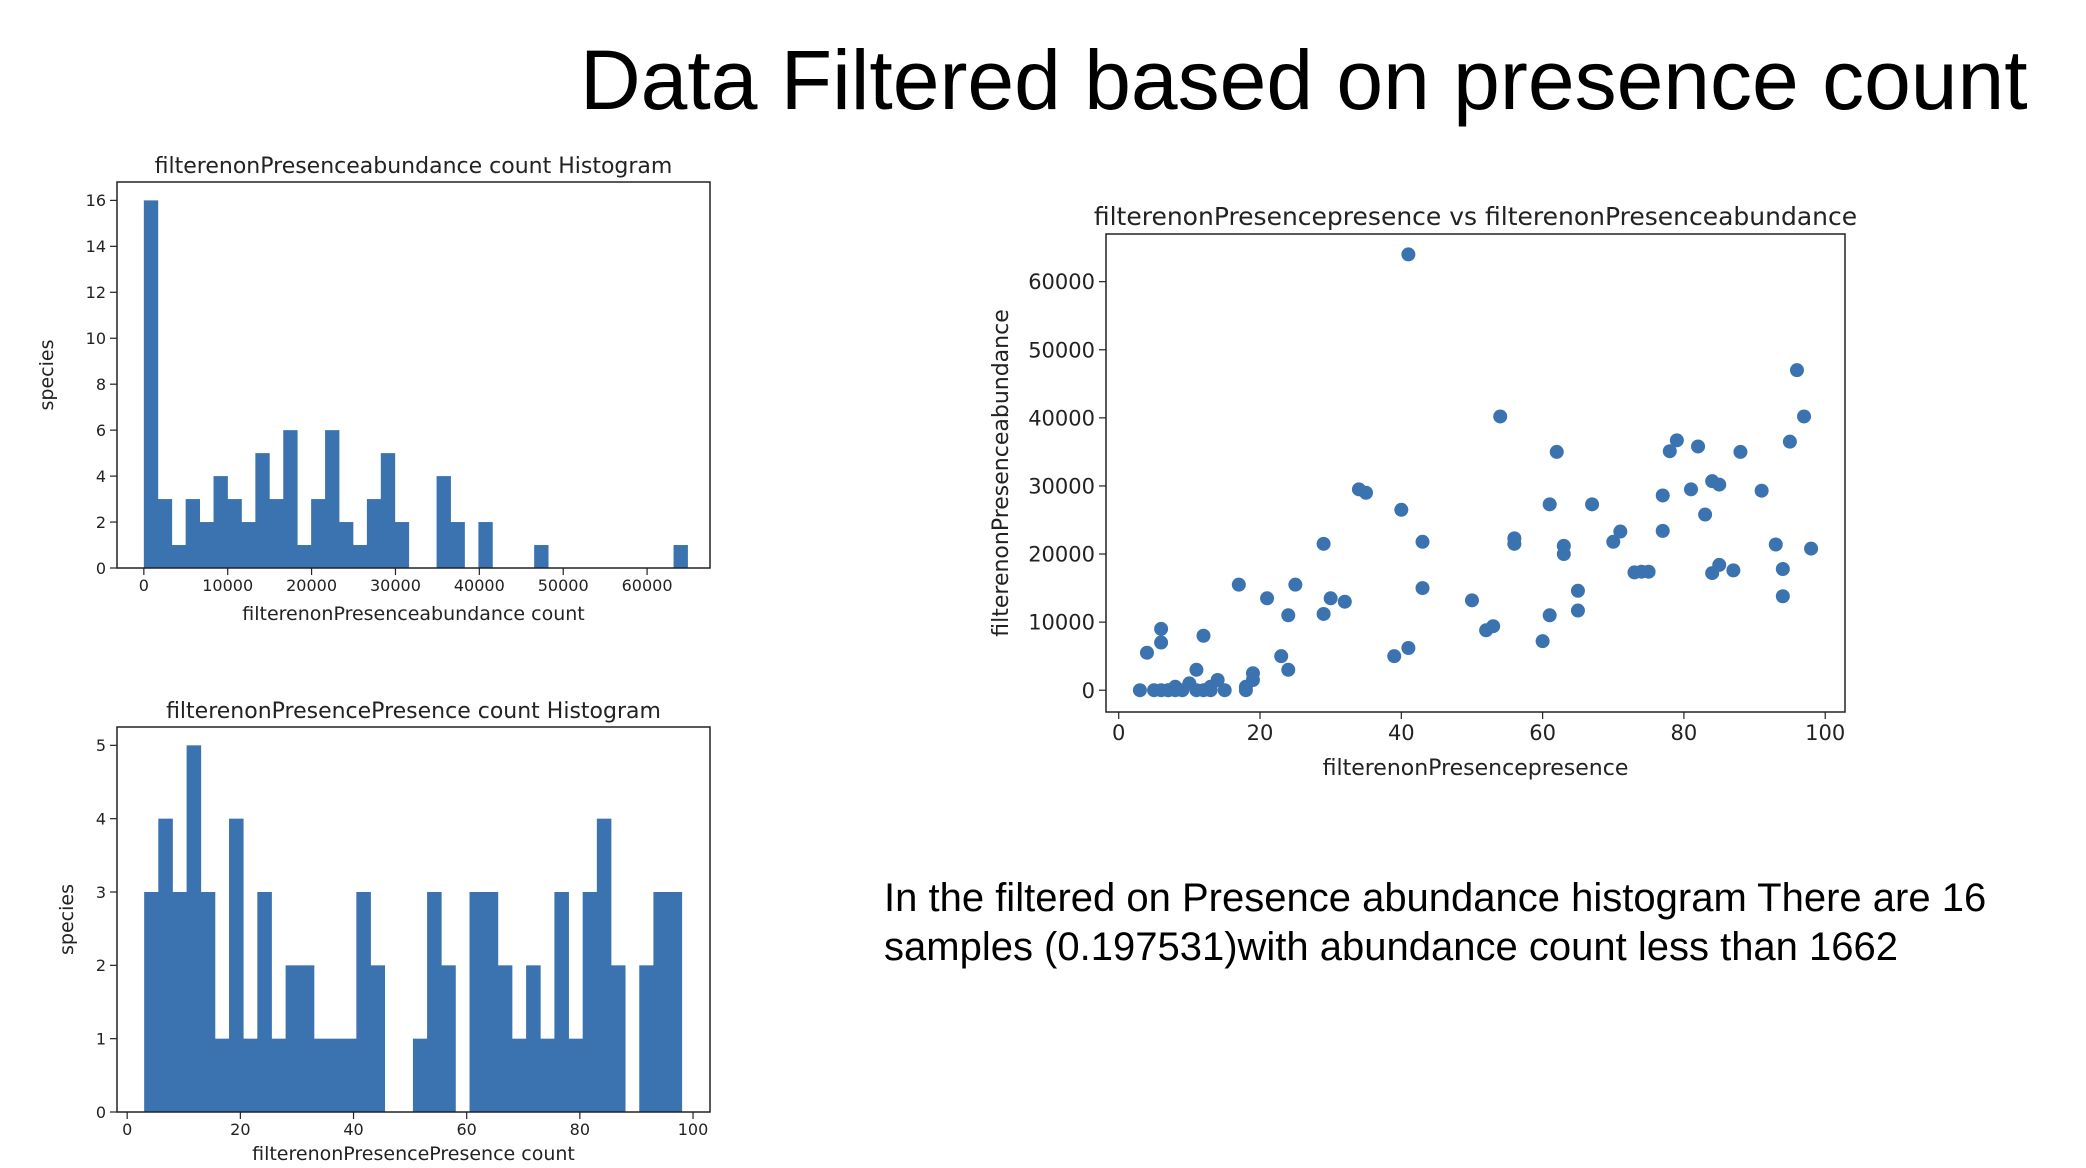 Image resolution: width=2086 pixels, height=1168 pixels. I want to click on x-tick-label: 100, so click(693, 1129).